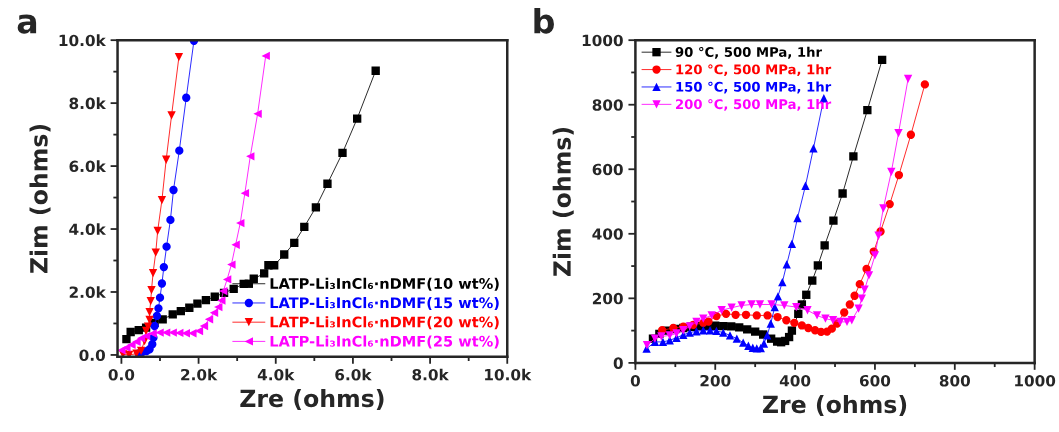 This screenshot has width=1059, height=432. Describe the element at coordinates (748, 52) in the screenshot. I see `legend-label: 90 °C, 500 MPa, 1hr` at that location.